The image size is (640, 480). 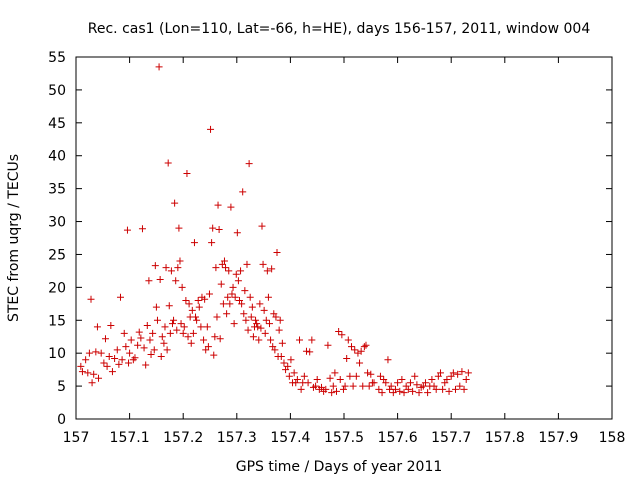 What do you see at coordinates (76, 438) in the screenshot?
I see `x-tick-label: 157` at bounding box center [76, 438].